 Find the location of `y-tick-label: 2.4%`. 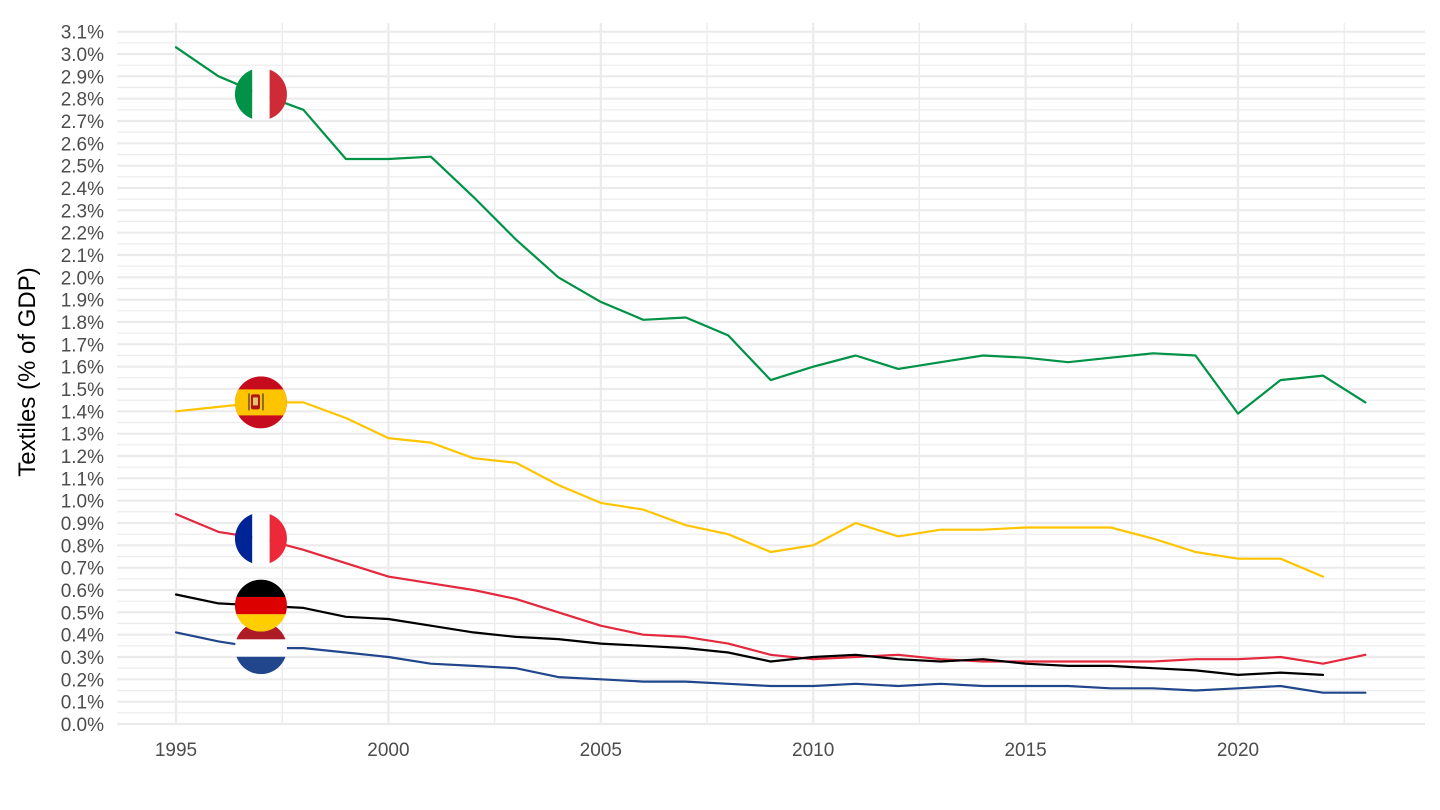

y-tick-label: 2.4% is located at coordinates (82, 189).